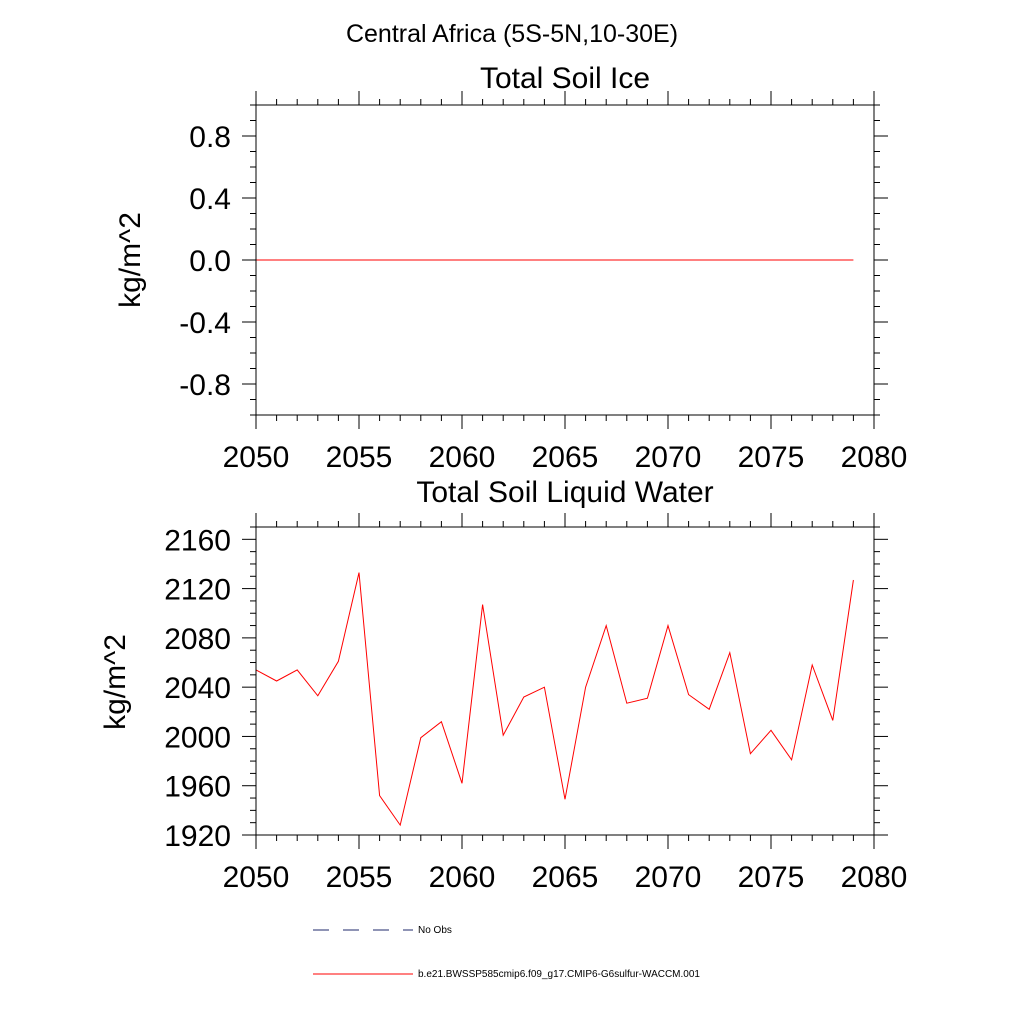  What do you see at coordinates (197, 590) in the screenshot?
I see `y-tick-label: 2120` at bounding box center [197, 590].